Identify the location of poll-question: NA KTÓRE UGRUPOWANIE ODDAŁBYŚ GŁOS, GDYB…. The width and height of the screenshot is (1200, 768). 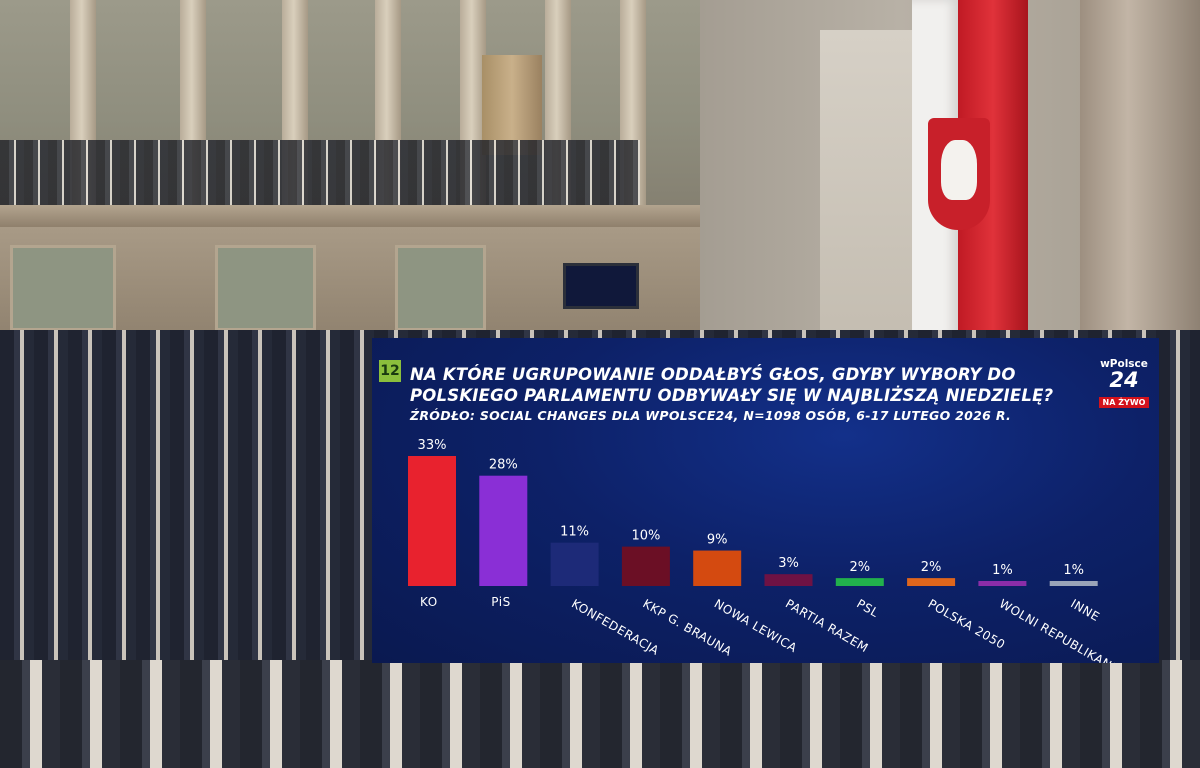
(732, 385).